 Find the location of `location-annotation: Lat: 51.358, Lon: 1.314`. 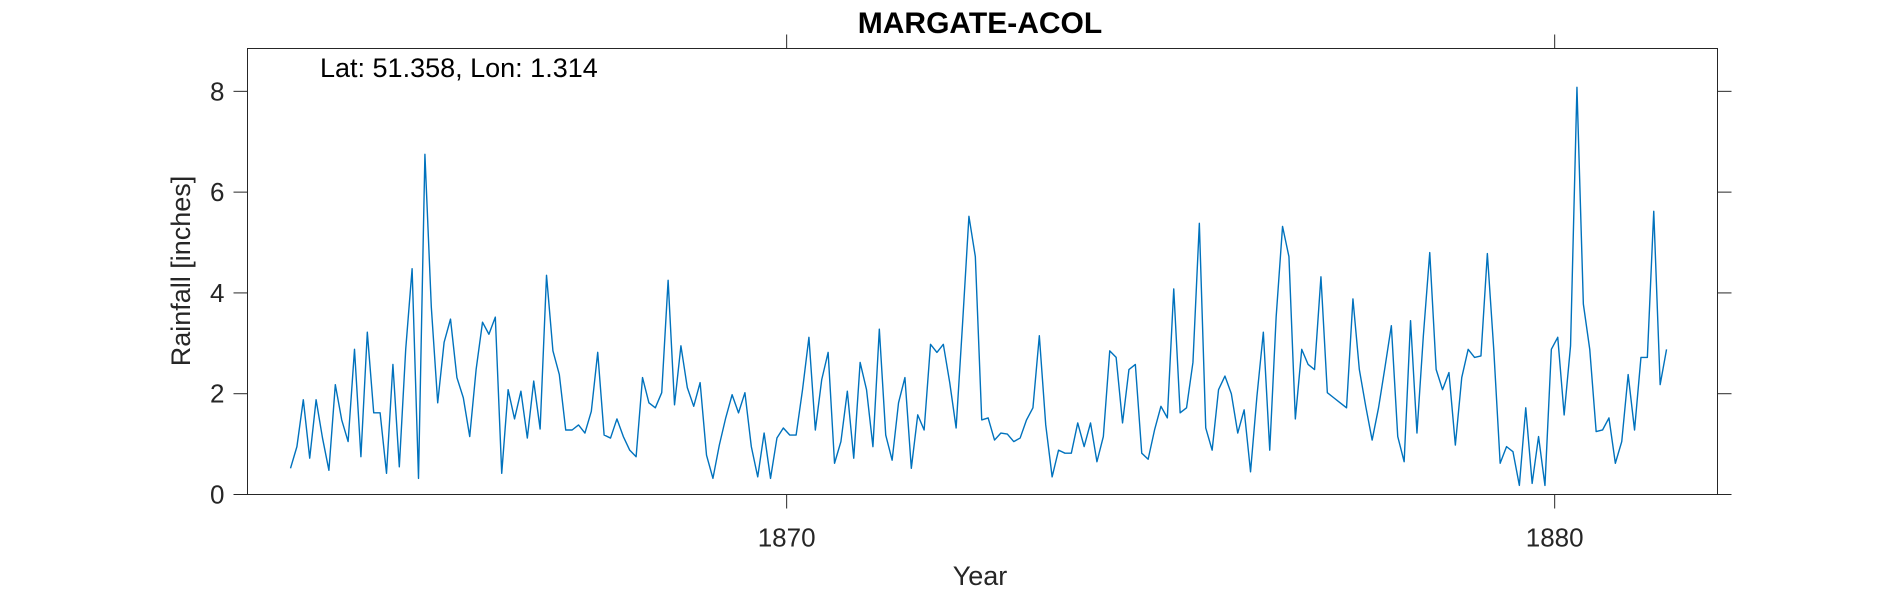

location-annotation: Lat: 51.358, Lon: 1.314 is located at coordinates (459, 68).